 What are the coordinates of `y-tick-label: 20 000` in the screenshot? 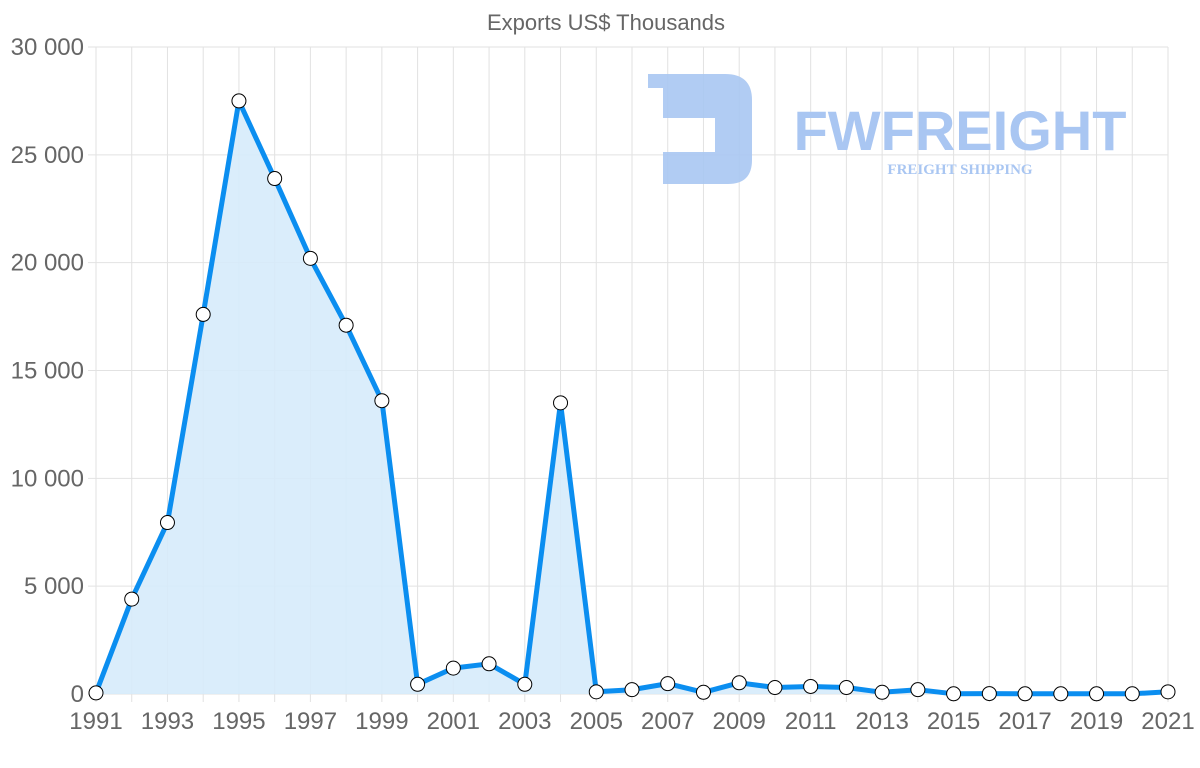 It's located at (47, 263).